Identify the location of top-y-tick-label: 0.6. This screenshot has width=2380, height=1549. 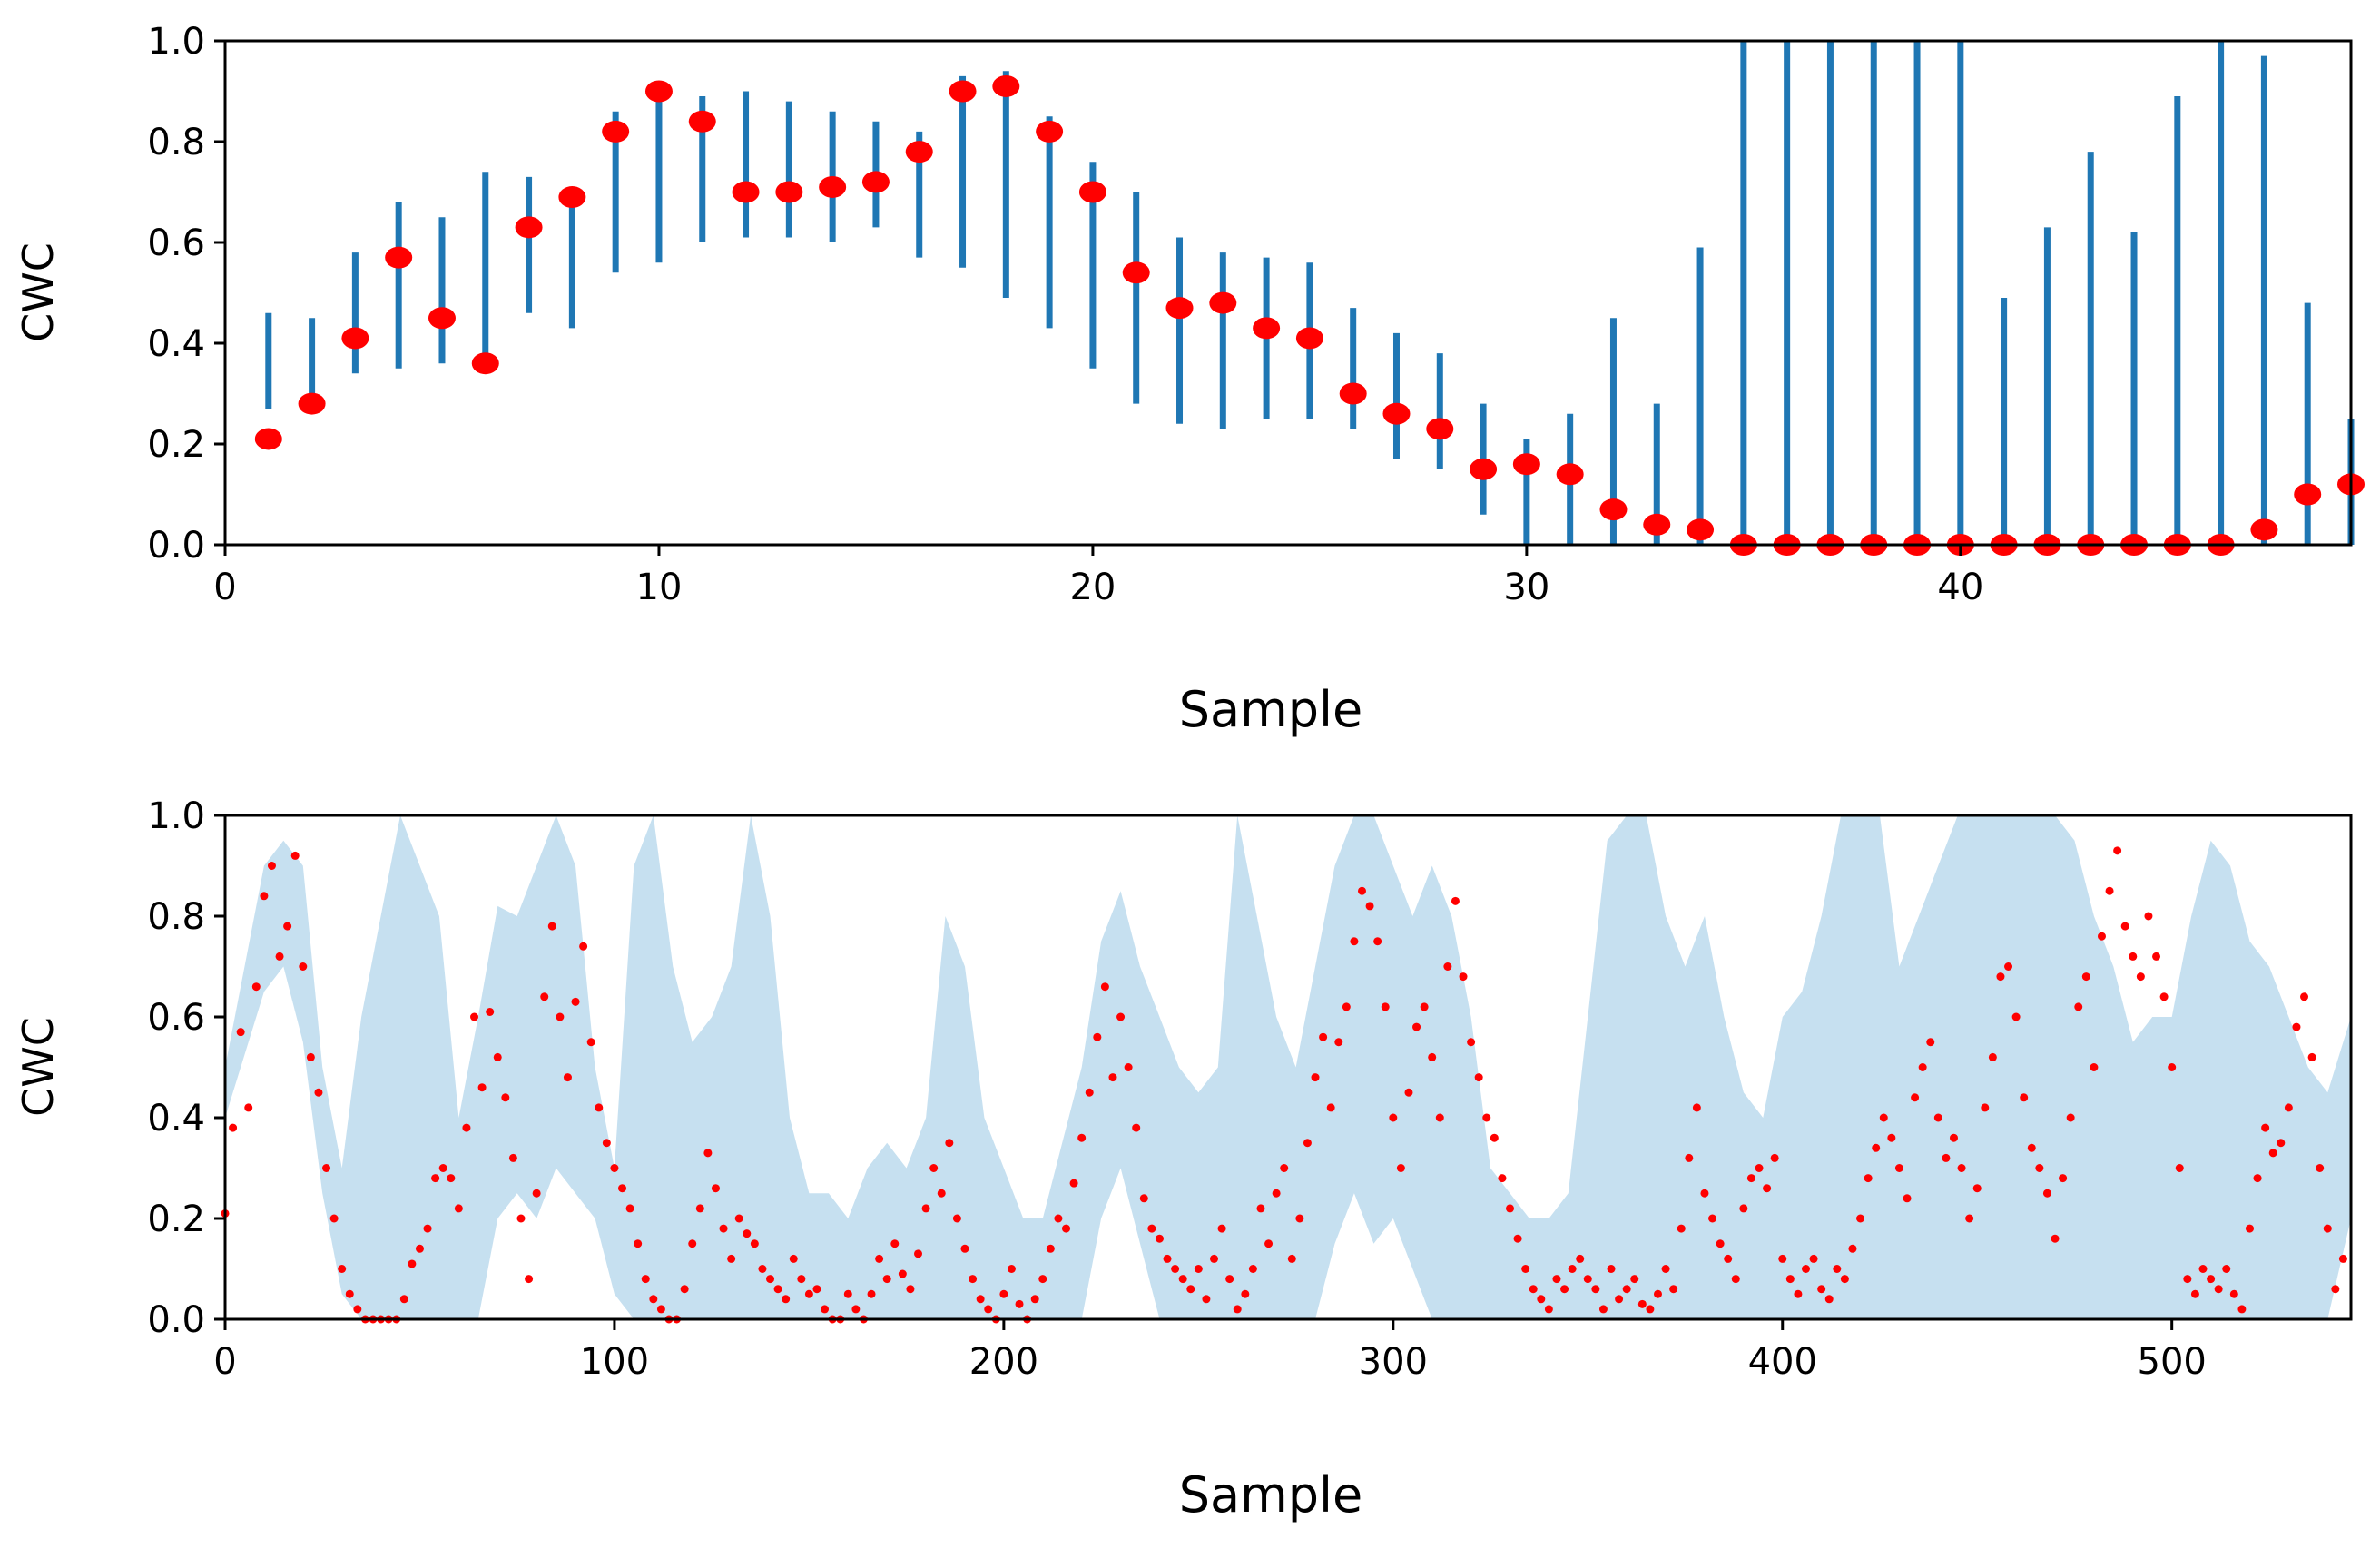
(176, 243).